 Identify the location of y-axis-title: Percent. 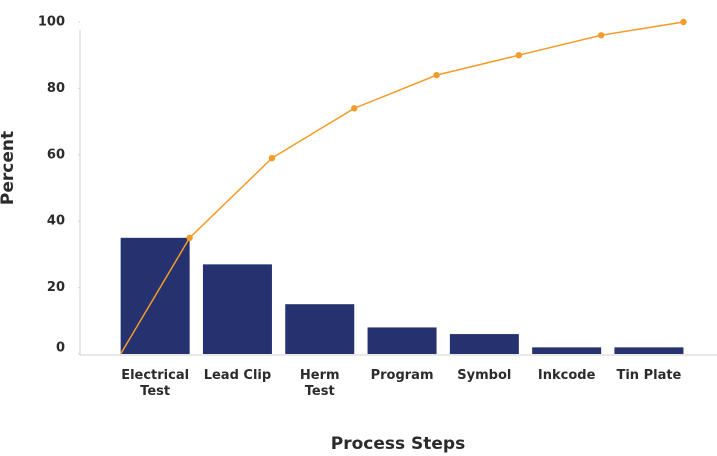
(9, 168).